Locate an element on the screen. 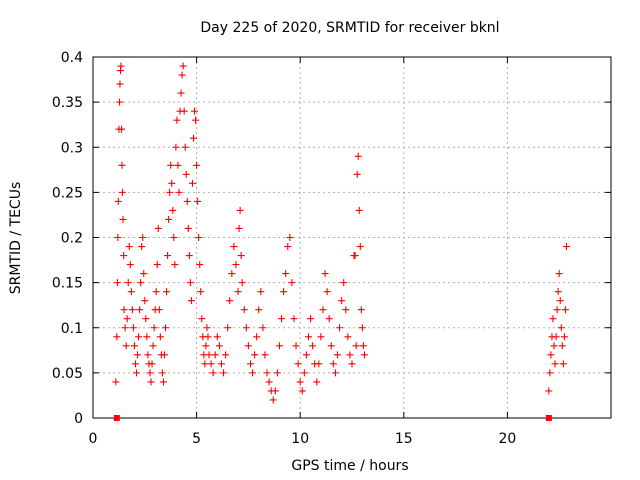 This screenshot has height=480, width=640. x-tick-label: 5 is located at coordinates (196, 439).